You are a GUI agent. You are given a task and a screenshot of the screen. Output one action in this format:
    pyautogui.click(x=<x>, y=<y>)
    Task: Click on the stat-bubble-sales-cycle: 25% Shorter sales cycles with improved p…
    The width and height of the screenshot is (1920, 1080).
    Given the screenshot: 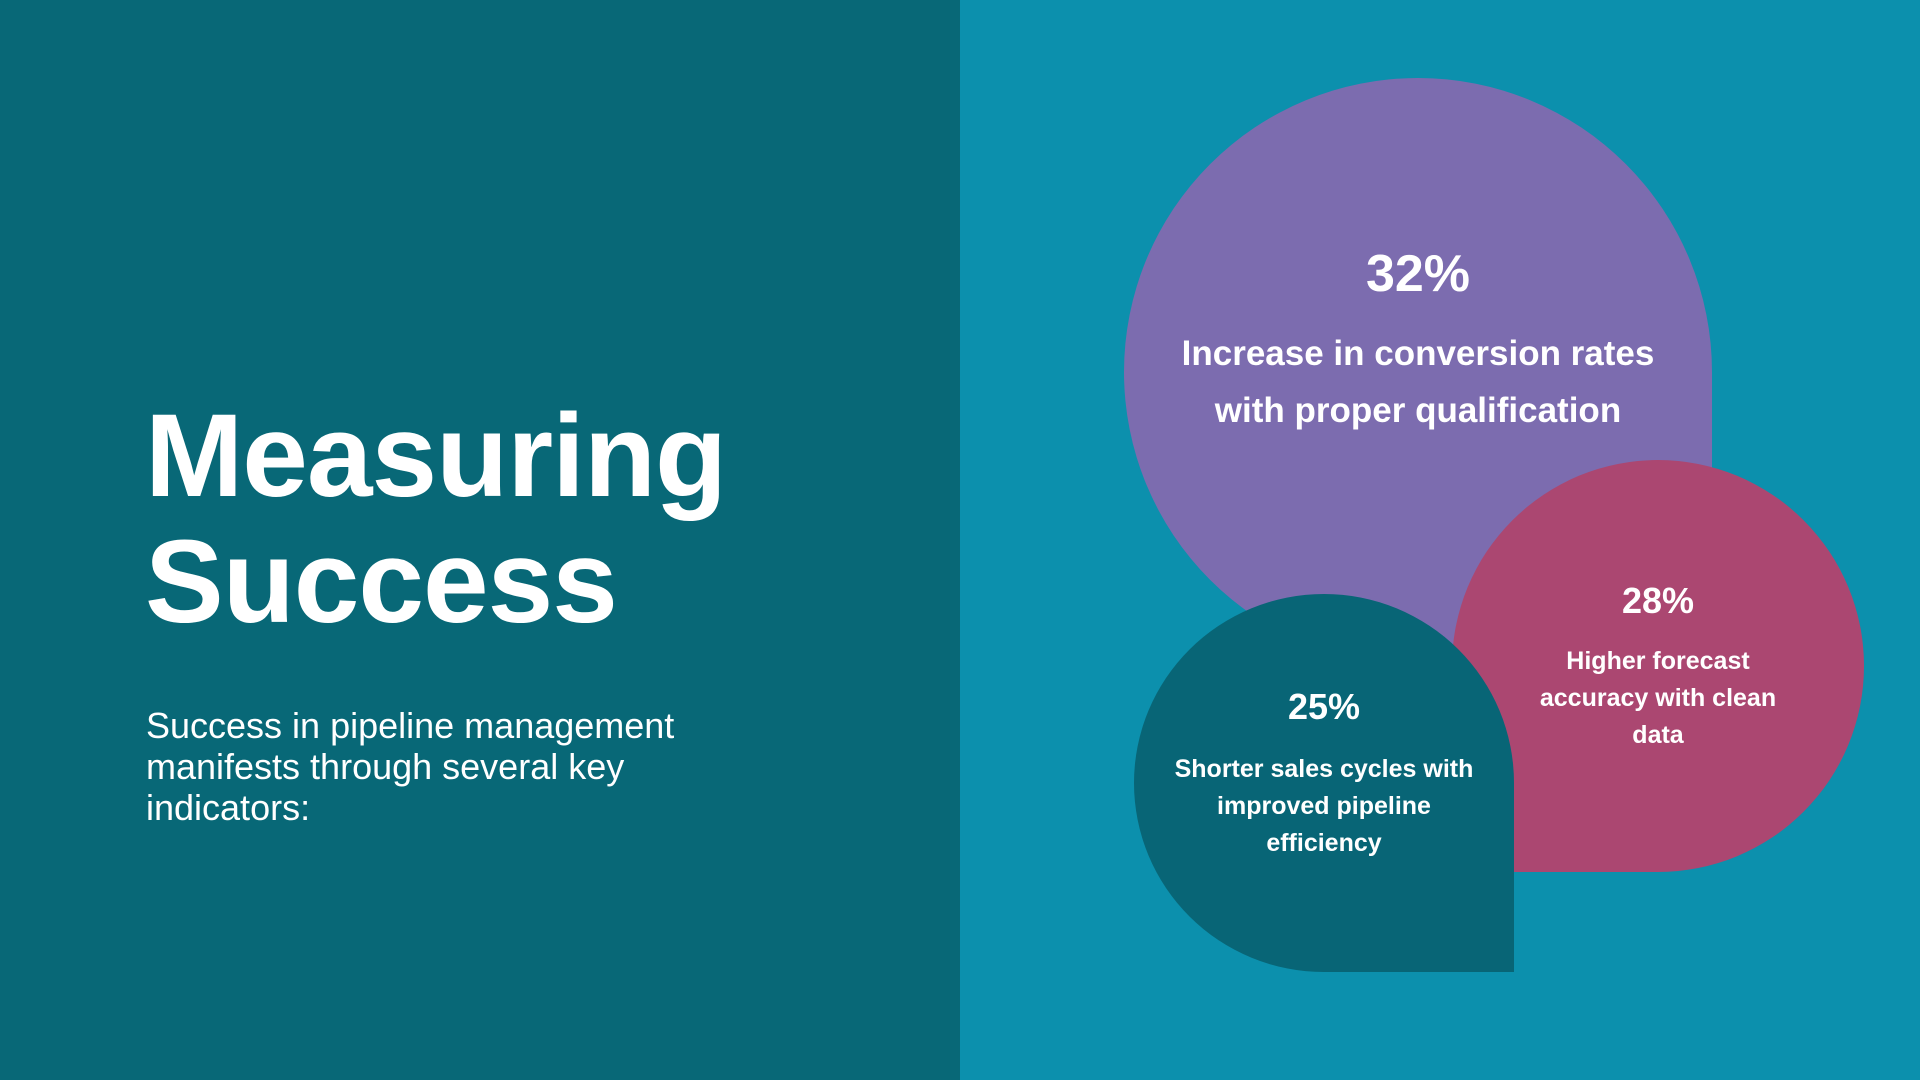 What is the action you would take?
    pyautogui.click(x=1324, y=783)
    